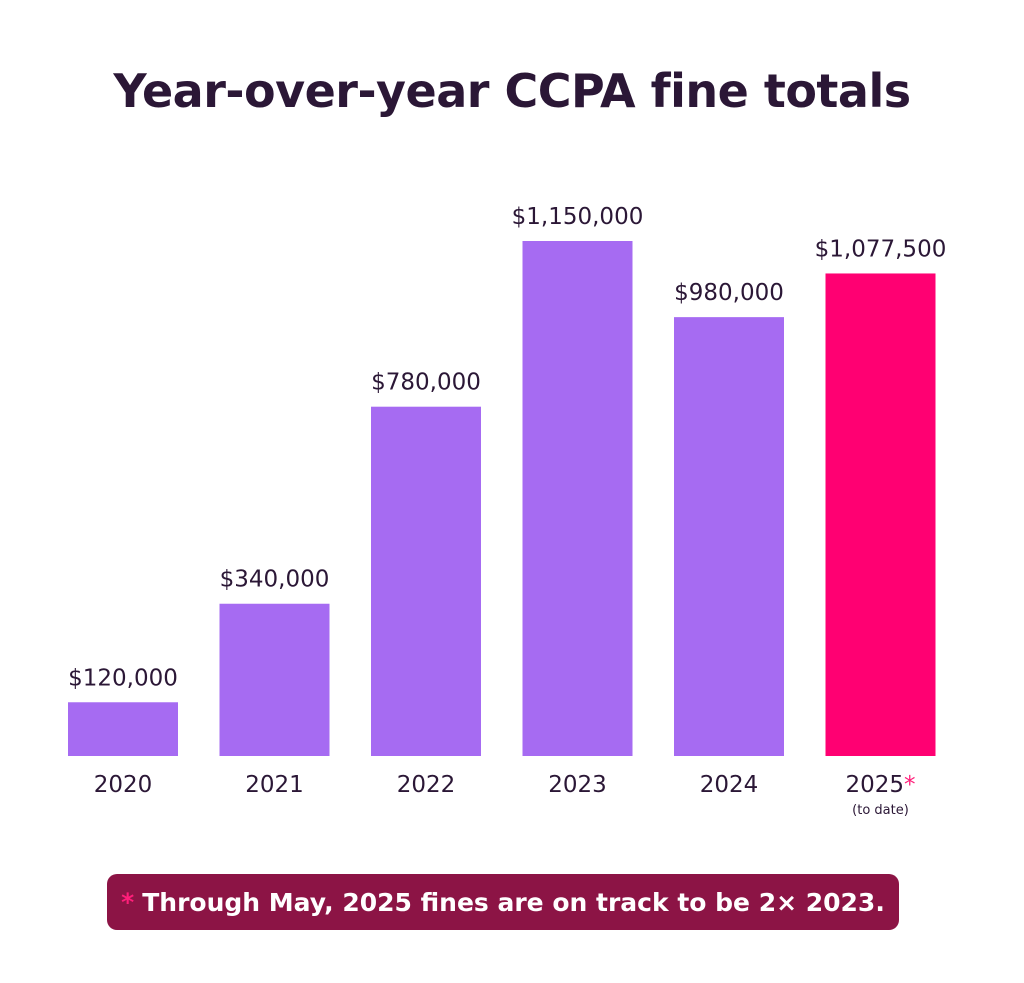 This screenshot has height=983, width=1024. What do you see at coordinates (578, 217) in the screenshot?
I see `value-label-2023: $1,150,000` at bounding box center [578, 217].